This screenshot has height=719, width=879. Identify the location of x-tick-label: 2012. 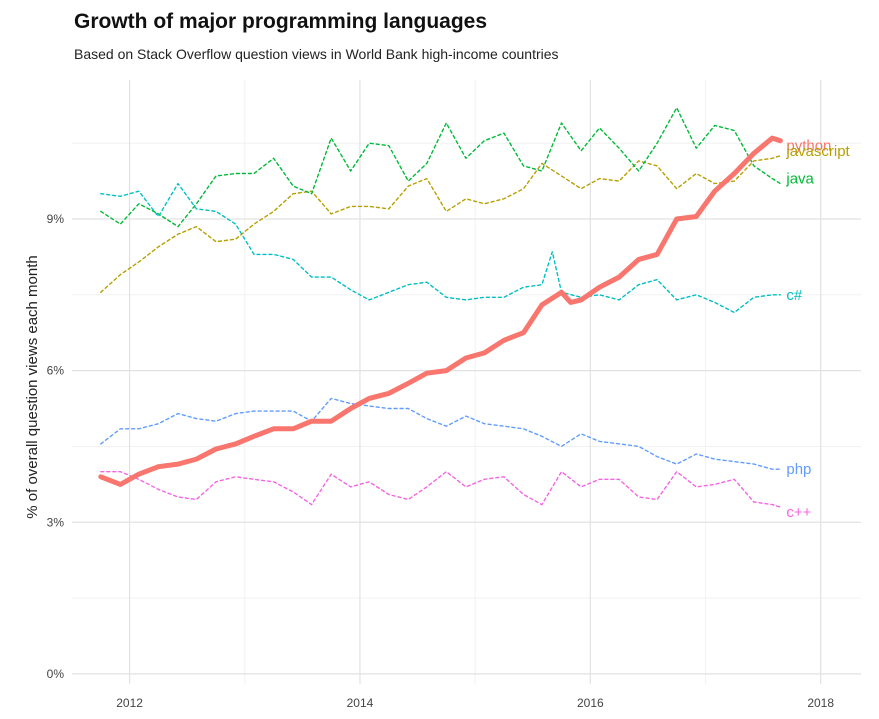
(129, 703).